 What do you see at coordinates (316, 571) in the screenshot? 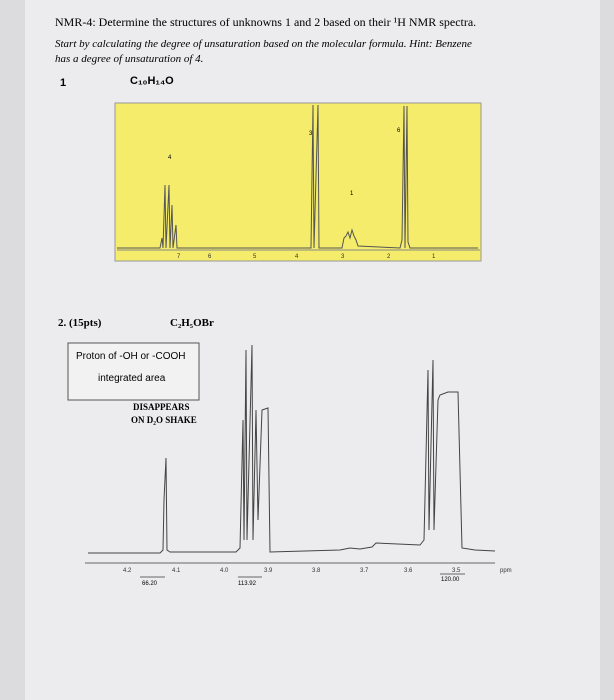
I see `axis-label: 3.8` at bounding box center [316, 571].